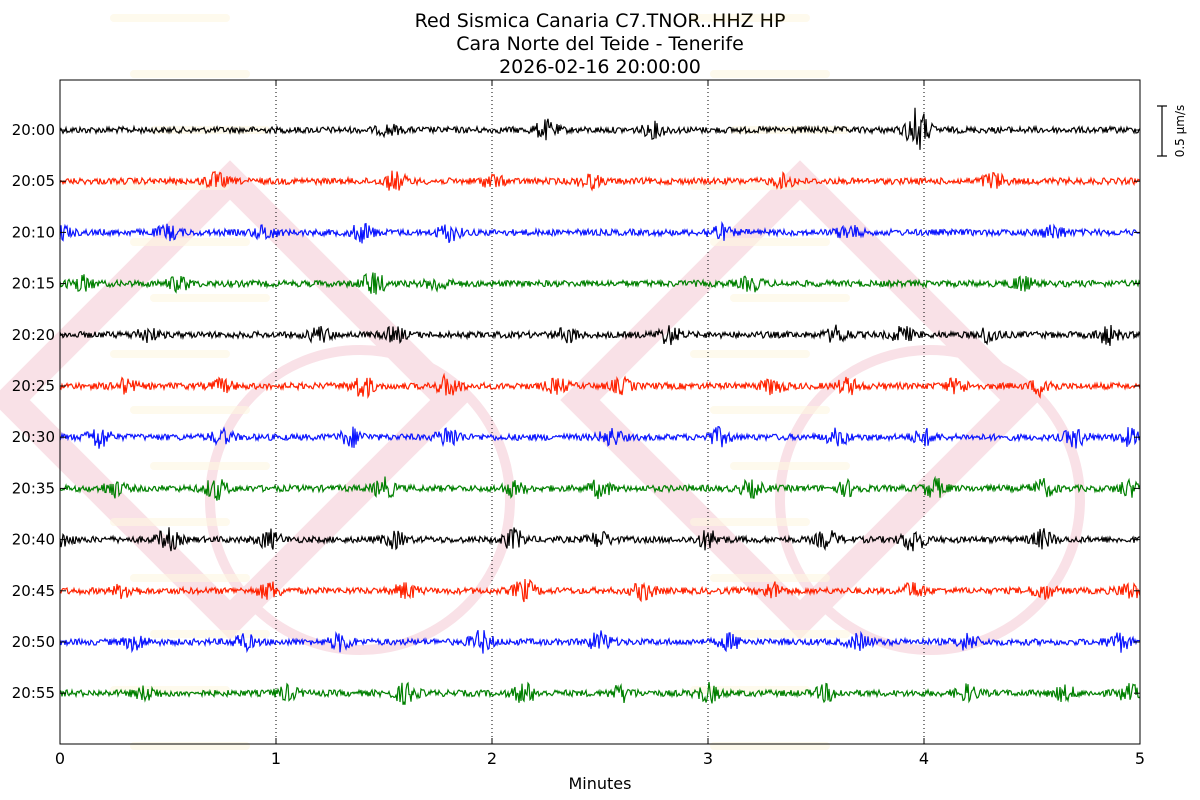 The image size is (1200, 800). I want to click on y-tick-label: 20:15, so click(33, 284).